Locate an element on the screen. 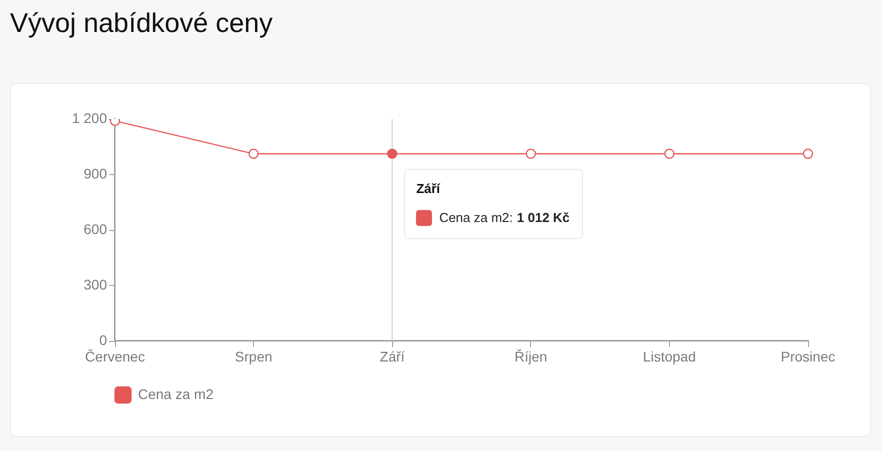 Image resolution: width=882 pixels, height=451 pixels. y-tick-label: 600 is located at coordinates (96, 228).